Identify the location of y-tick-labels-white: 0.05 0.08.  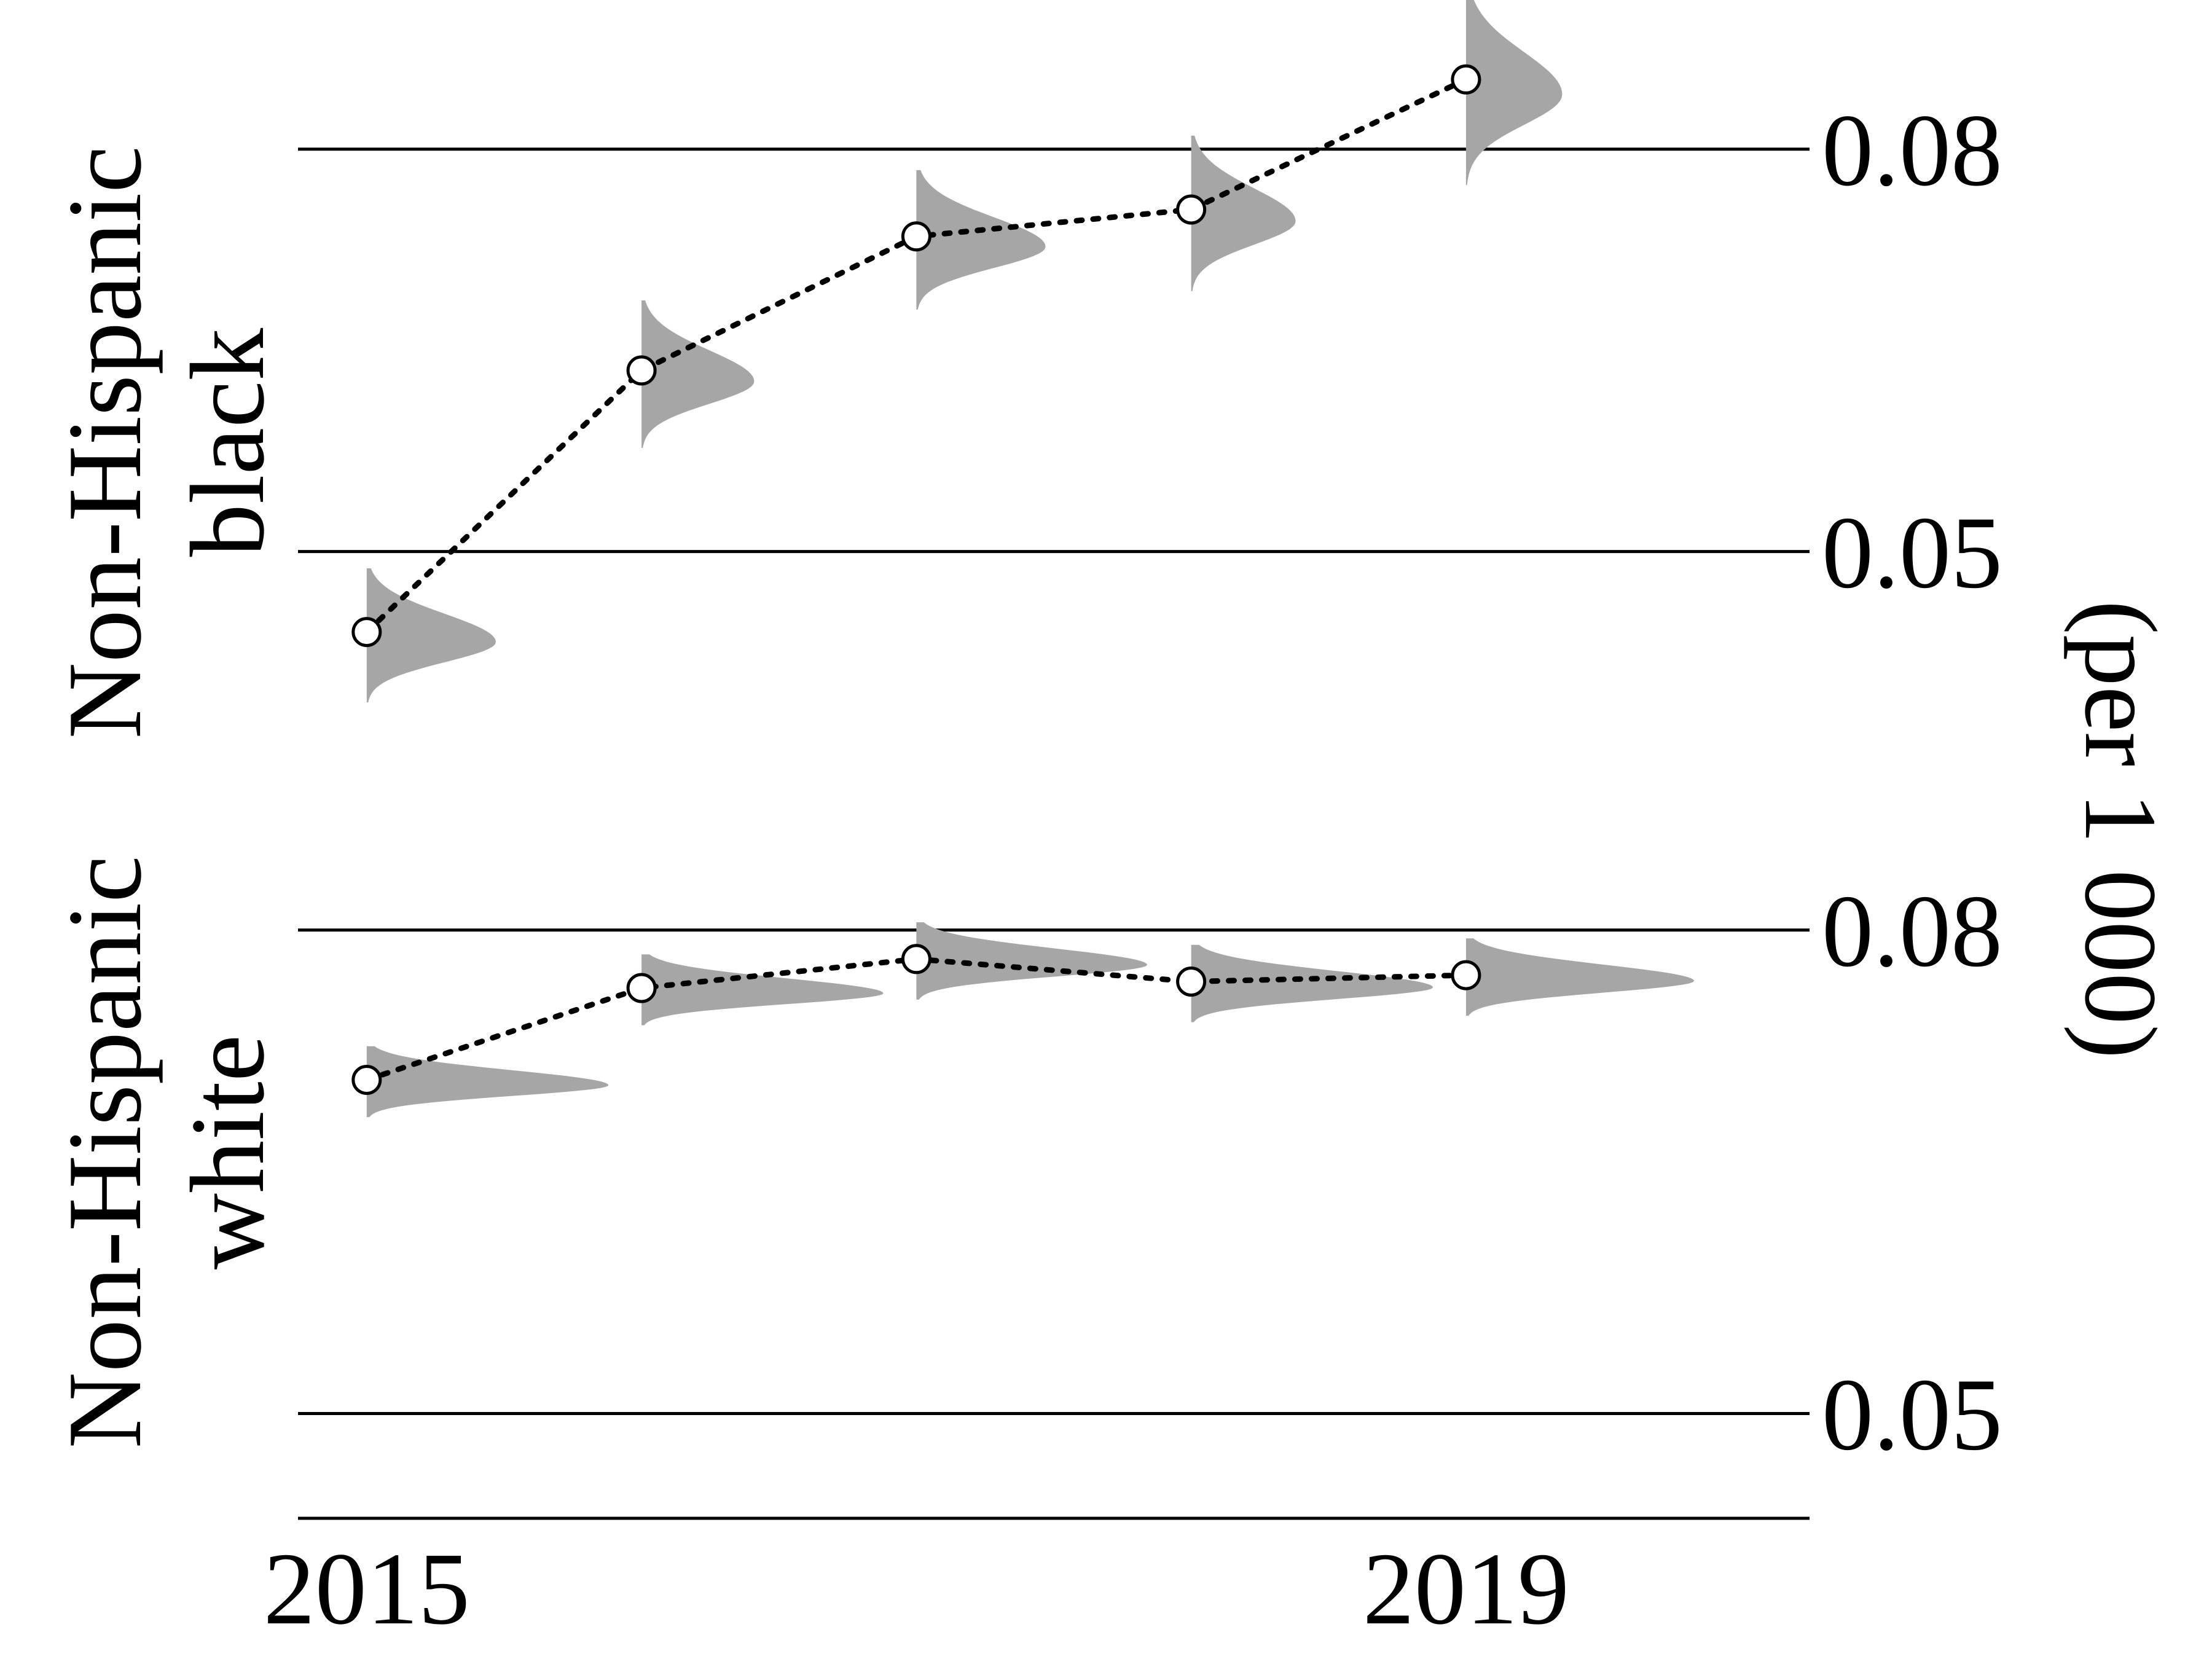
(1912, 1173).